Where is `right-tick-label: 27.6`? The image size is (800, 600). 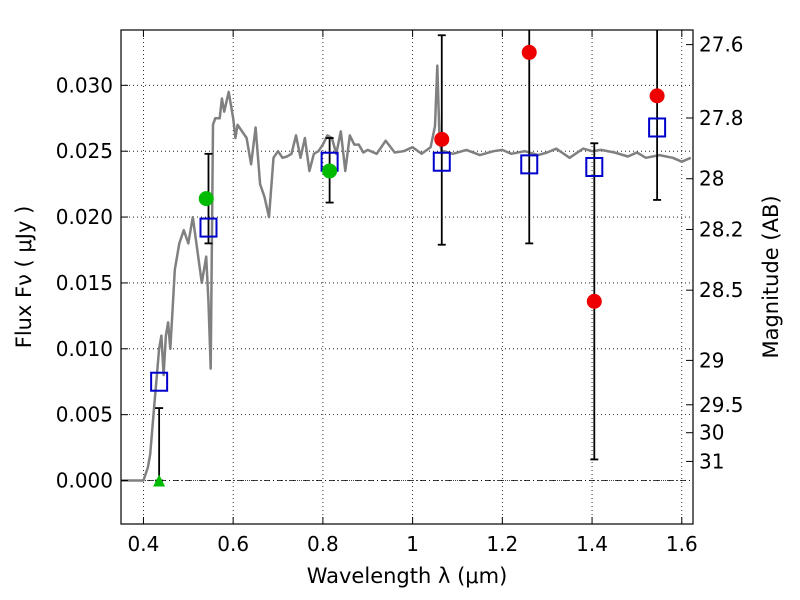
right-tick-label: 27.6 is located at coordinates (721, 45).